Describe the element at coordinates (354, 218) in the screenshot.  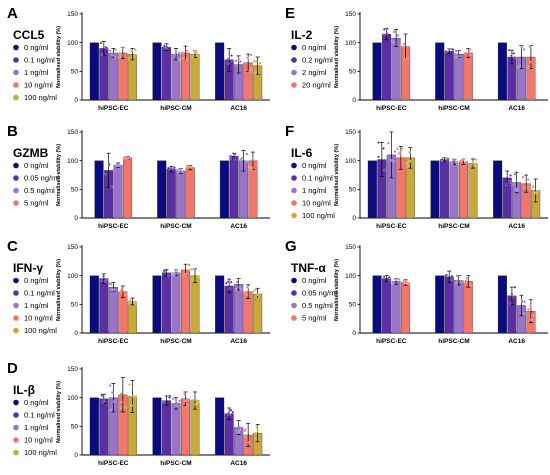
I see `y-tick-label: 0` at that location.